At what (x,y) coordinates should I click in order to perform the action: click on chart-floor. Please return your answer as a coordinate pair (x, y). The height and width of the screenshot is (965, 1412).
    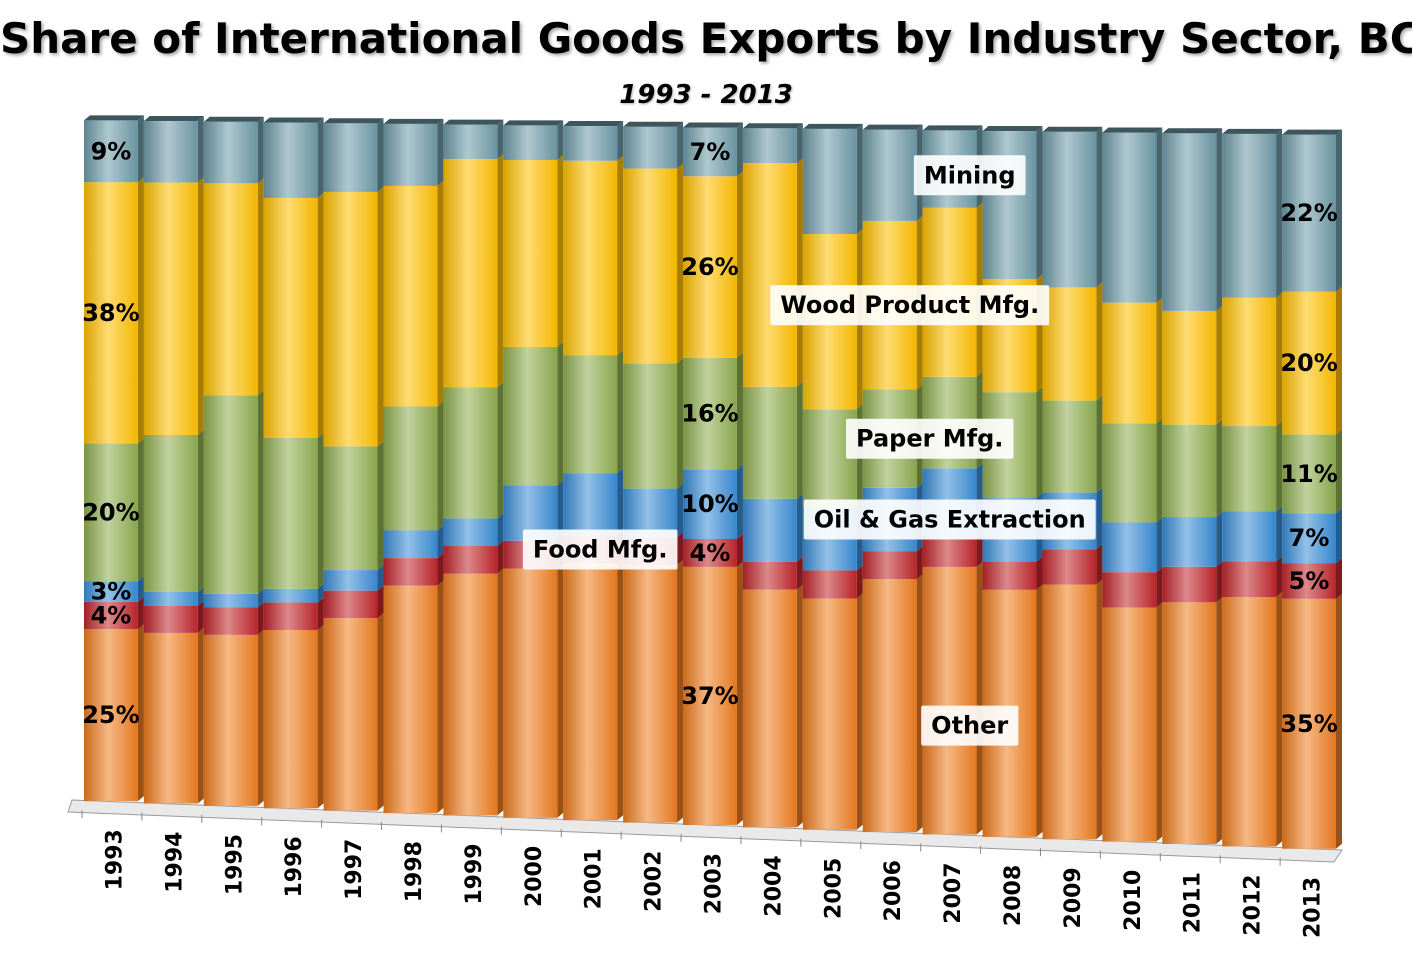
    Looking at the image, I should click on (705, 831).